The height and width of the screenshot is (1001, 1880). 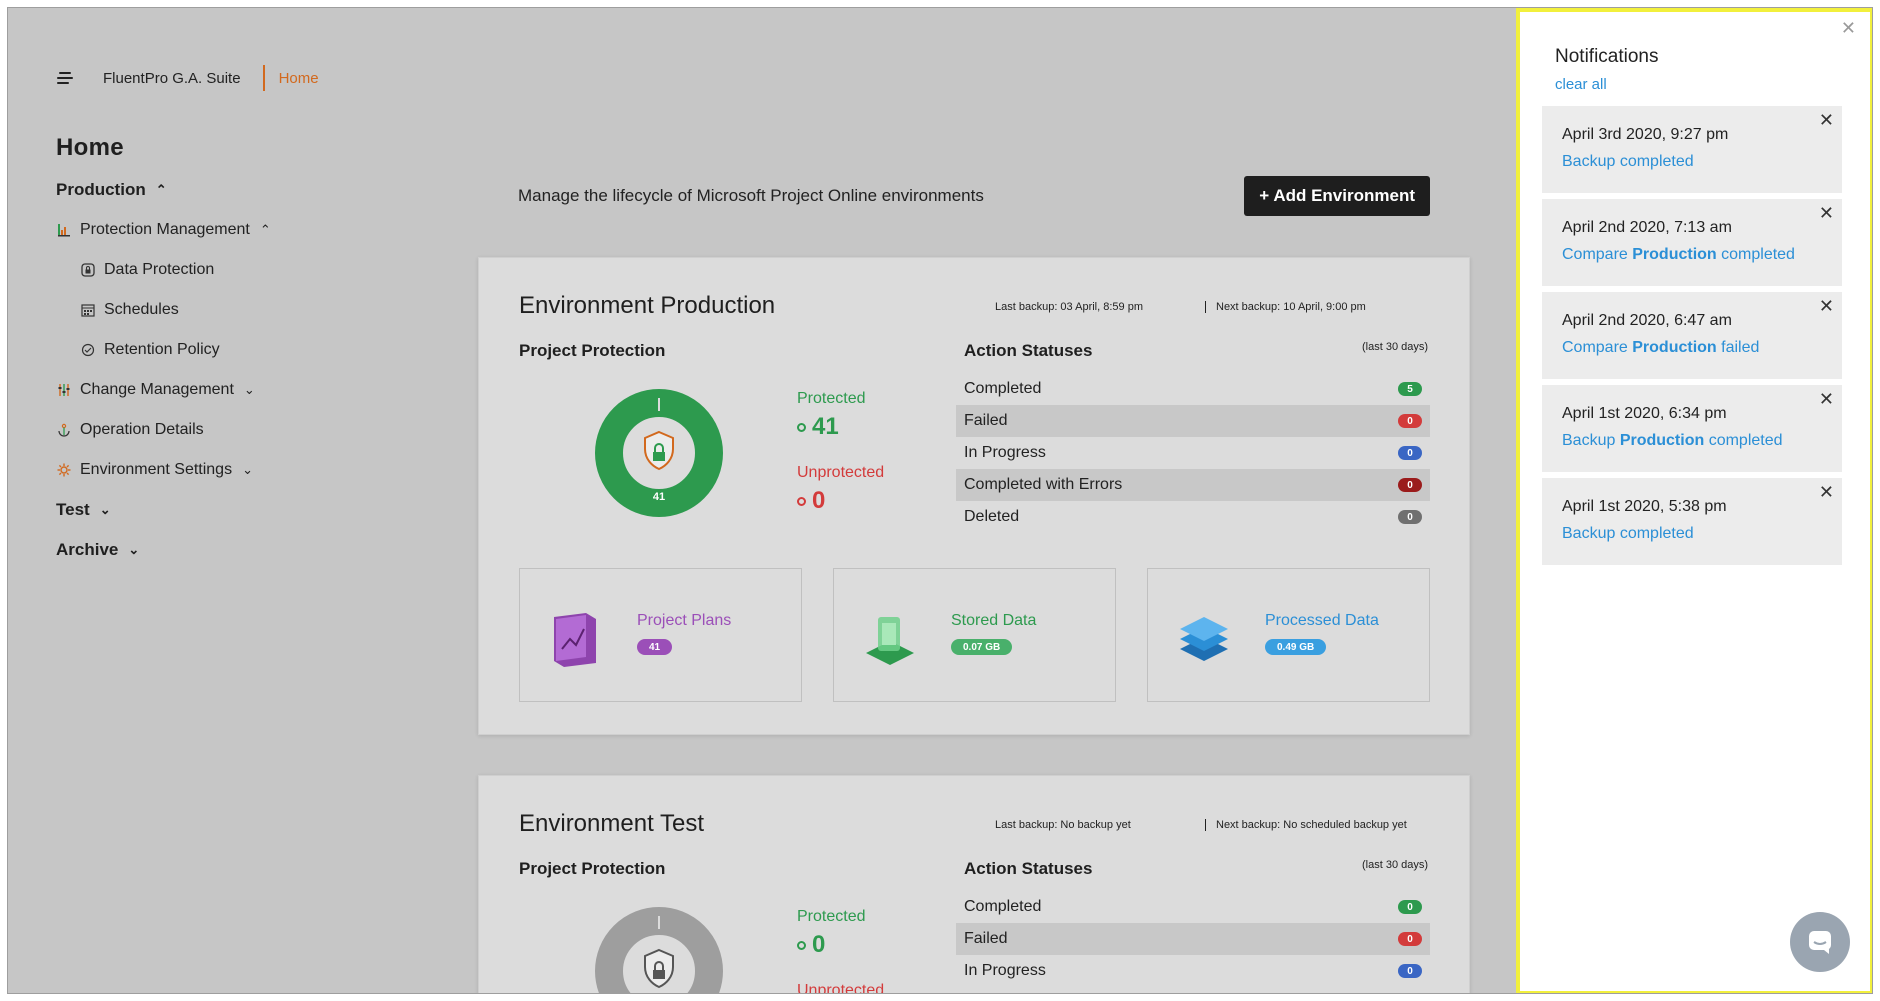 What do you see at coordinates (73, 509) in the screenshot?
I see `sidebar-item-label: Test` at bounding box center [73, 509].